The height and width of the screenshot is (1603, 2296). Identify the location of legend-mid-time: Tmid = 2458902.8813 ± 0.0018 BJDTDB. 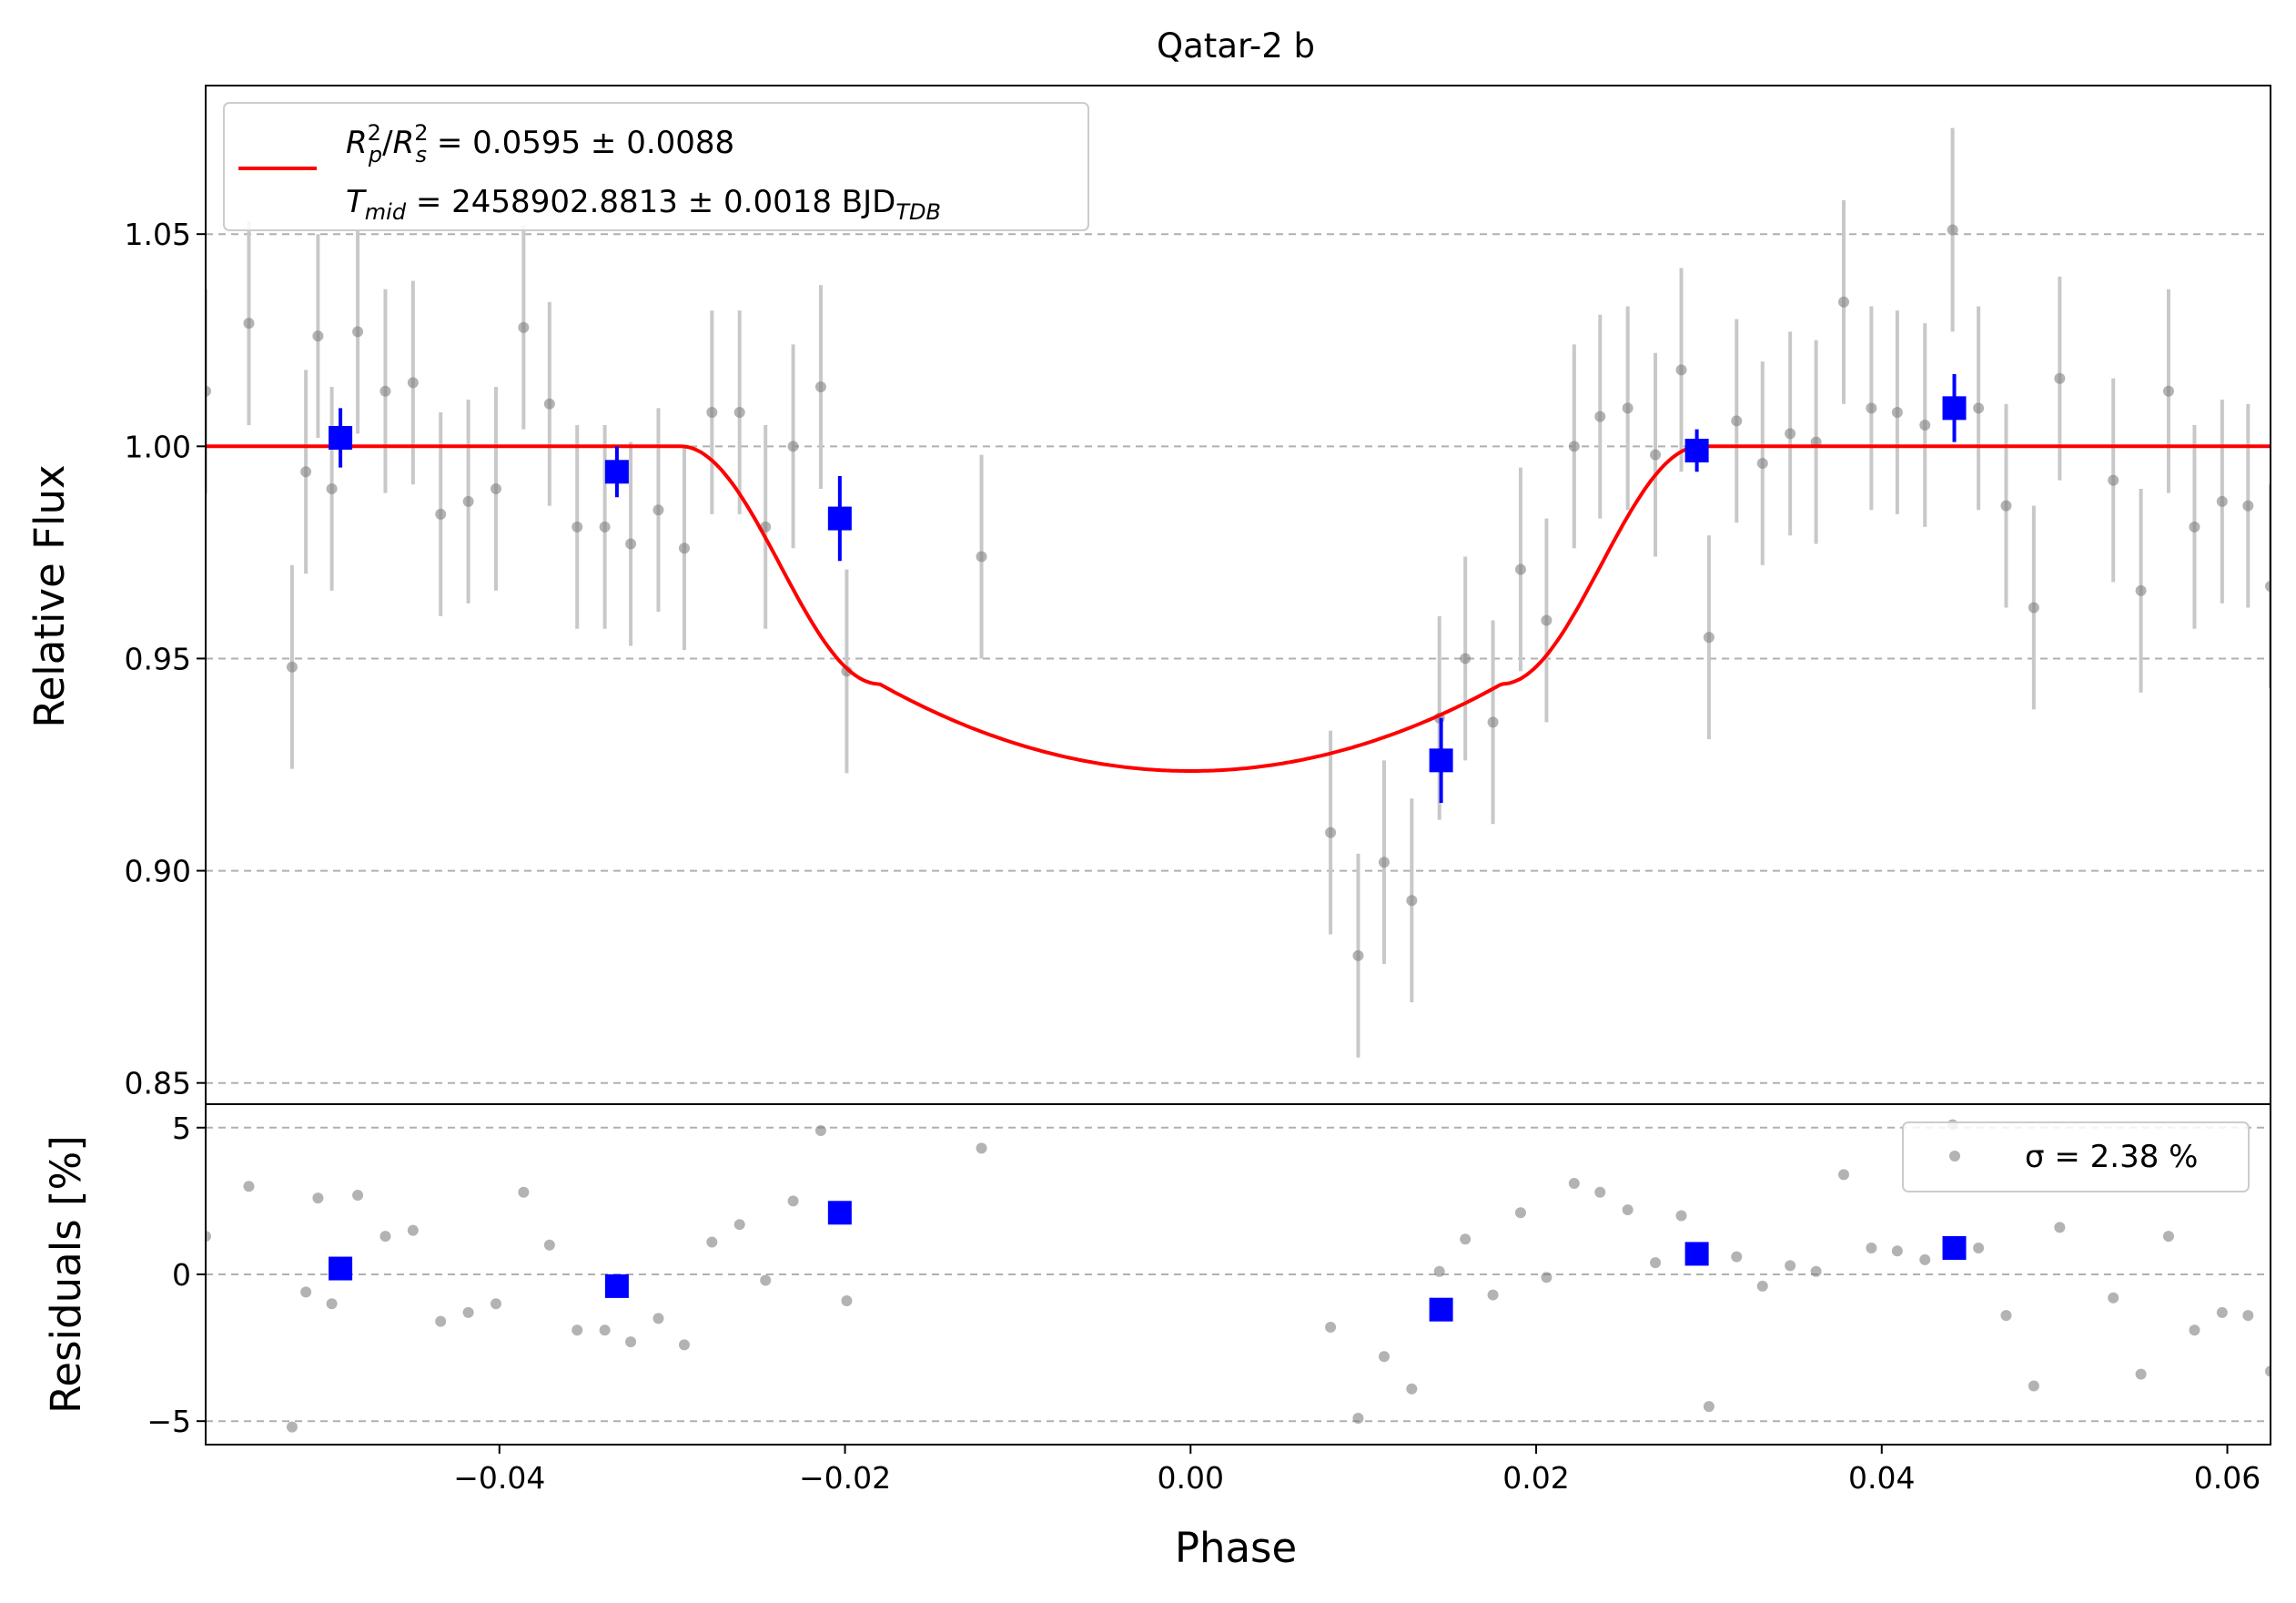
(644, 204).